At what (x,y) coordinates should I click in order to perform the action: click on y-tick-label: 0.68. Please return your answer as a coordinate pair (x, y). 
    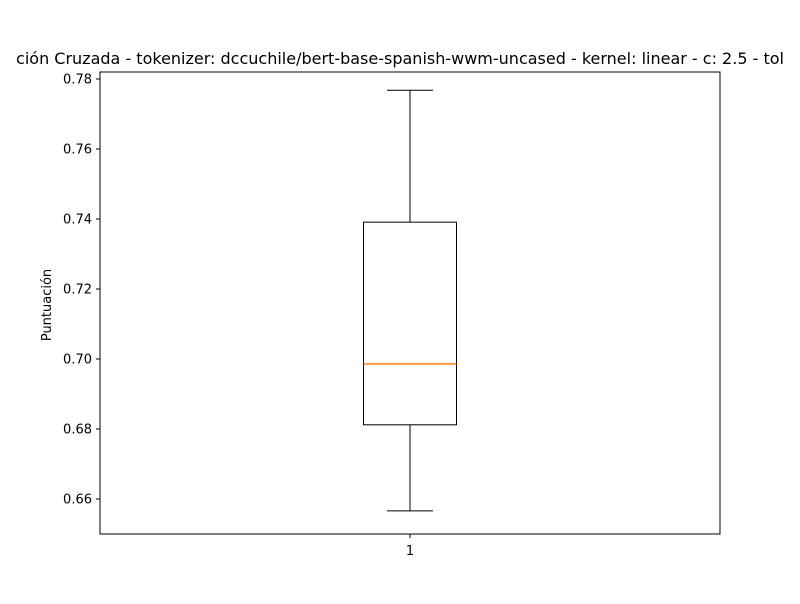
    Looking at the image, I should click on (77, 430).